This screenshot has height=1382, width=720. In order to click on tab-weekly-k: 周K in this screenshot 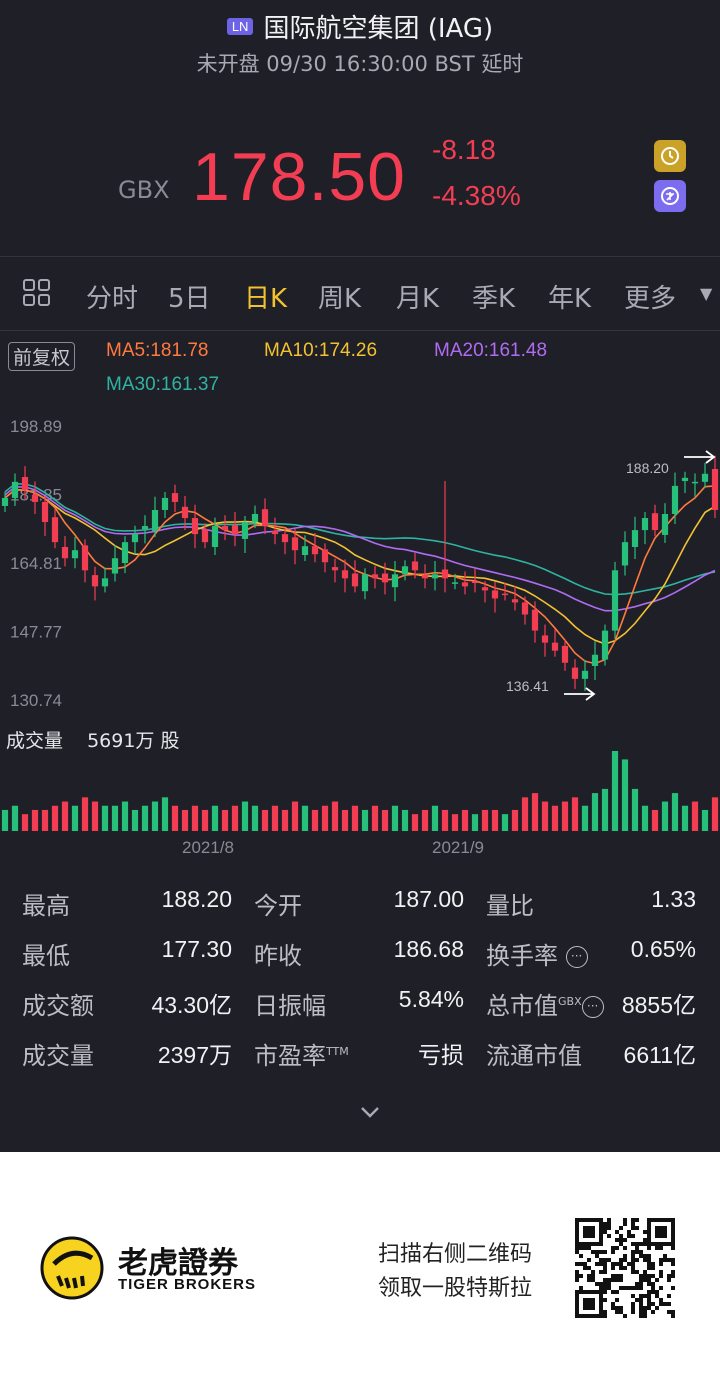, I will do `click(340, 299)`.